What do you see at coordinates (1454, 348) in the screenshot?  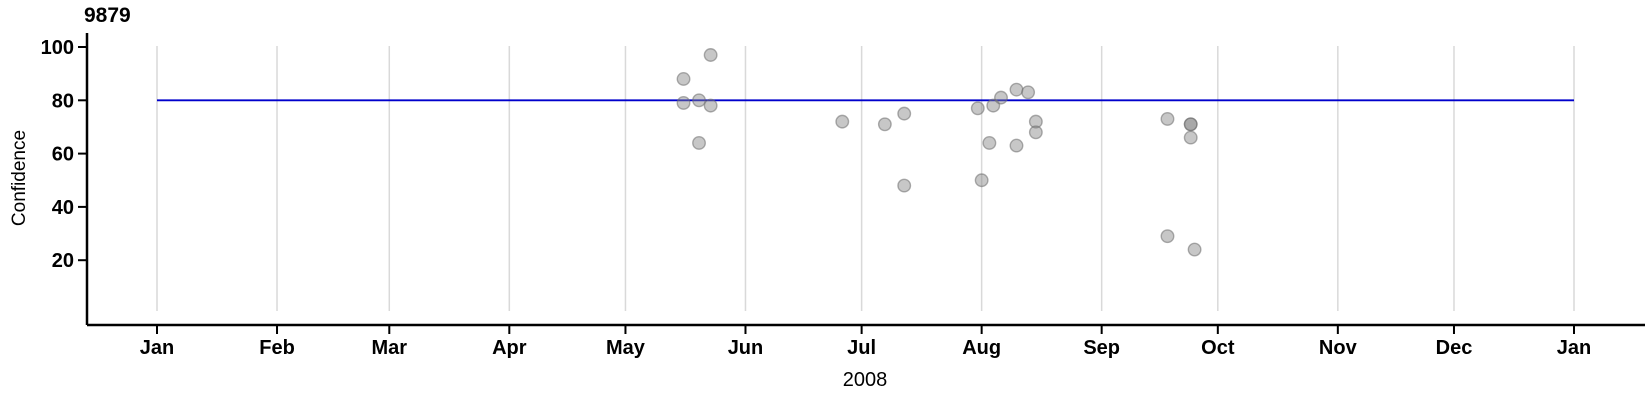 I see `x-tick-label: Dec` at bounding box center [1454, 348].